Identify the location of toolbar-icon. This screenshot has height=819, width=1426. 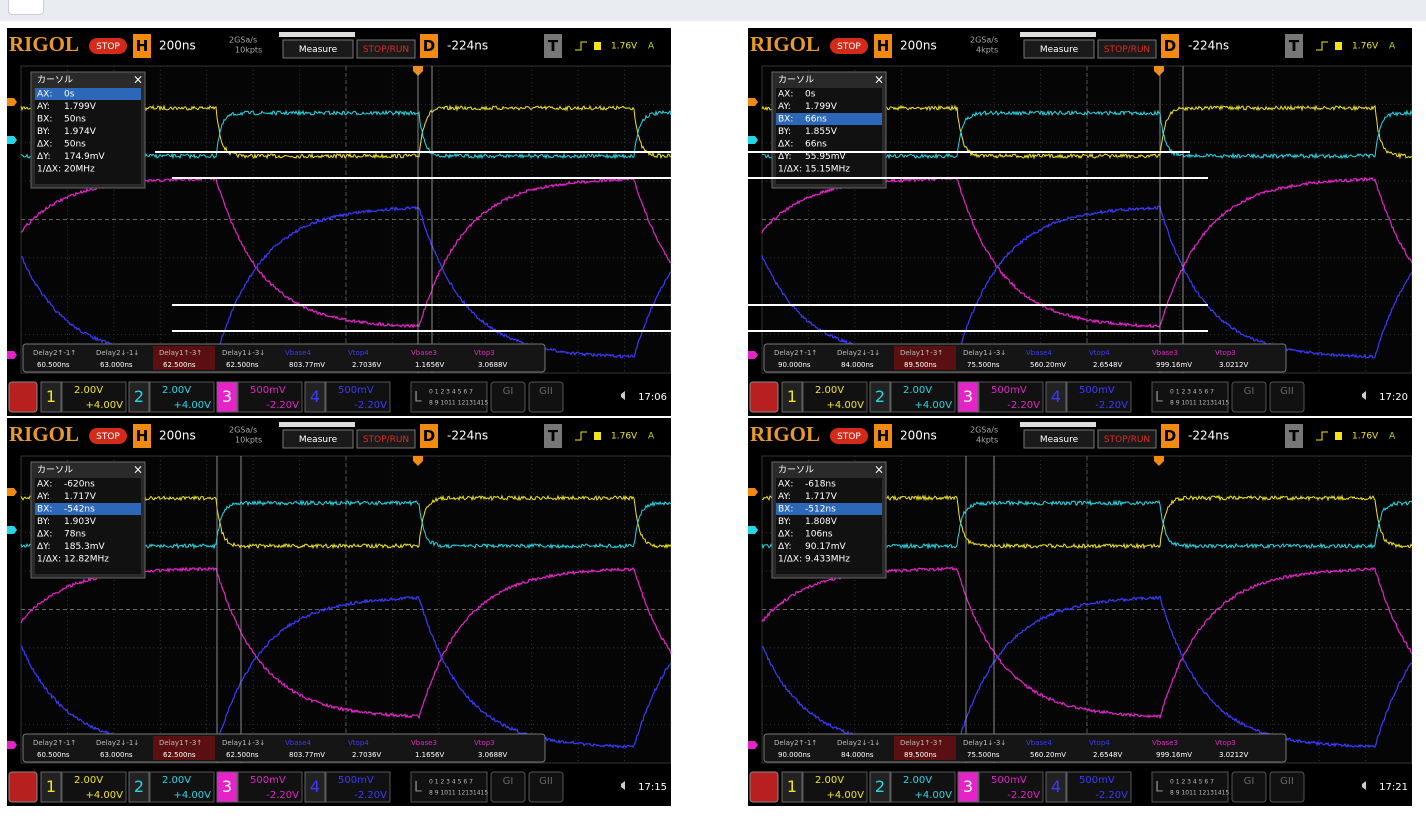
(26, 7).